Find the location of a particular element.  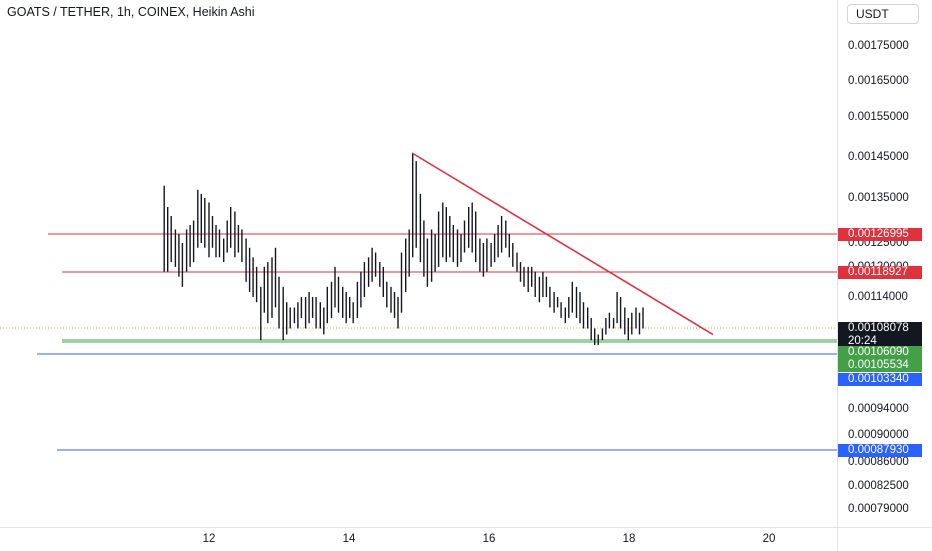

time-tick-label: 14 is located at coordinates (349, 539).